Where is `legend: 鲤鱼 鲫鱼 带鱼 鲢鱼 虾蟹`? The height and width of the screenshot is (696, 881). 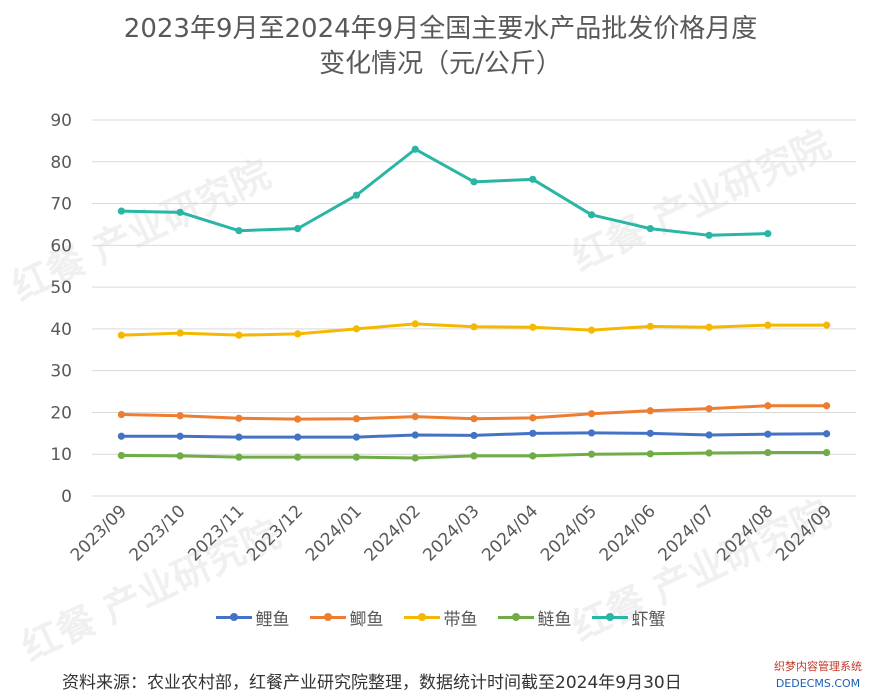 legend: 鲤鱼 鲫鱼 带鱼 鲢鱼 虾蟹 is located at coordinates (440, 617).